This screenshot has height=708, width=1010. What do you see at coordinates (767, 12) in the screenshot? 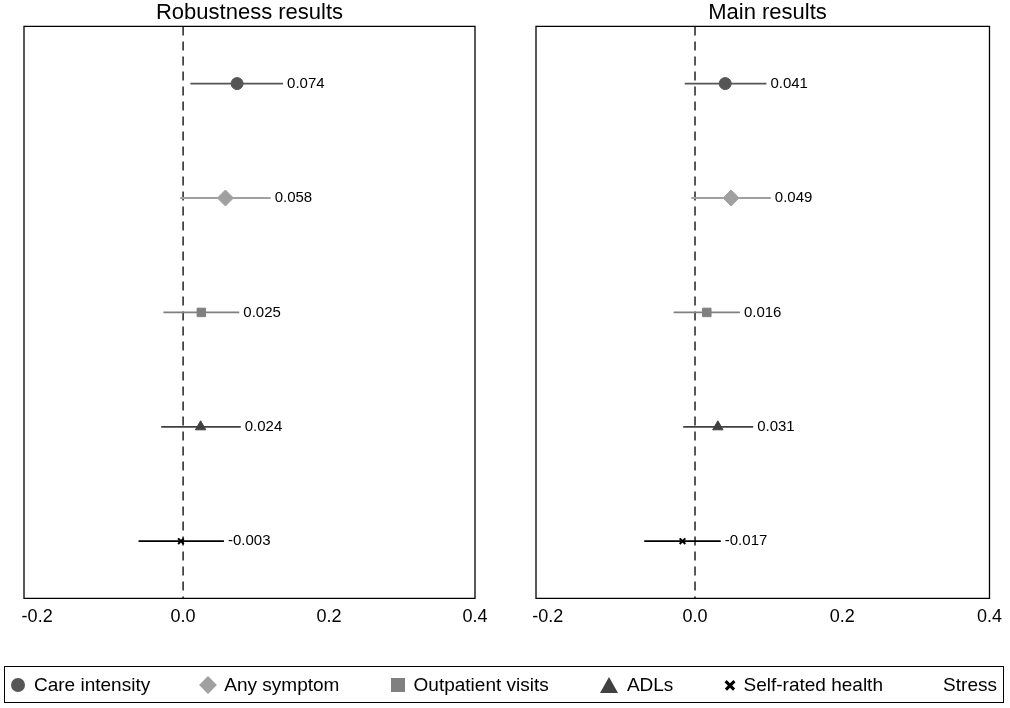
I see `chart-title: Main results` at bounding box center [767, 12].